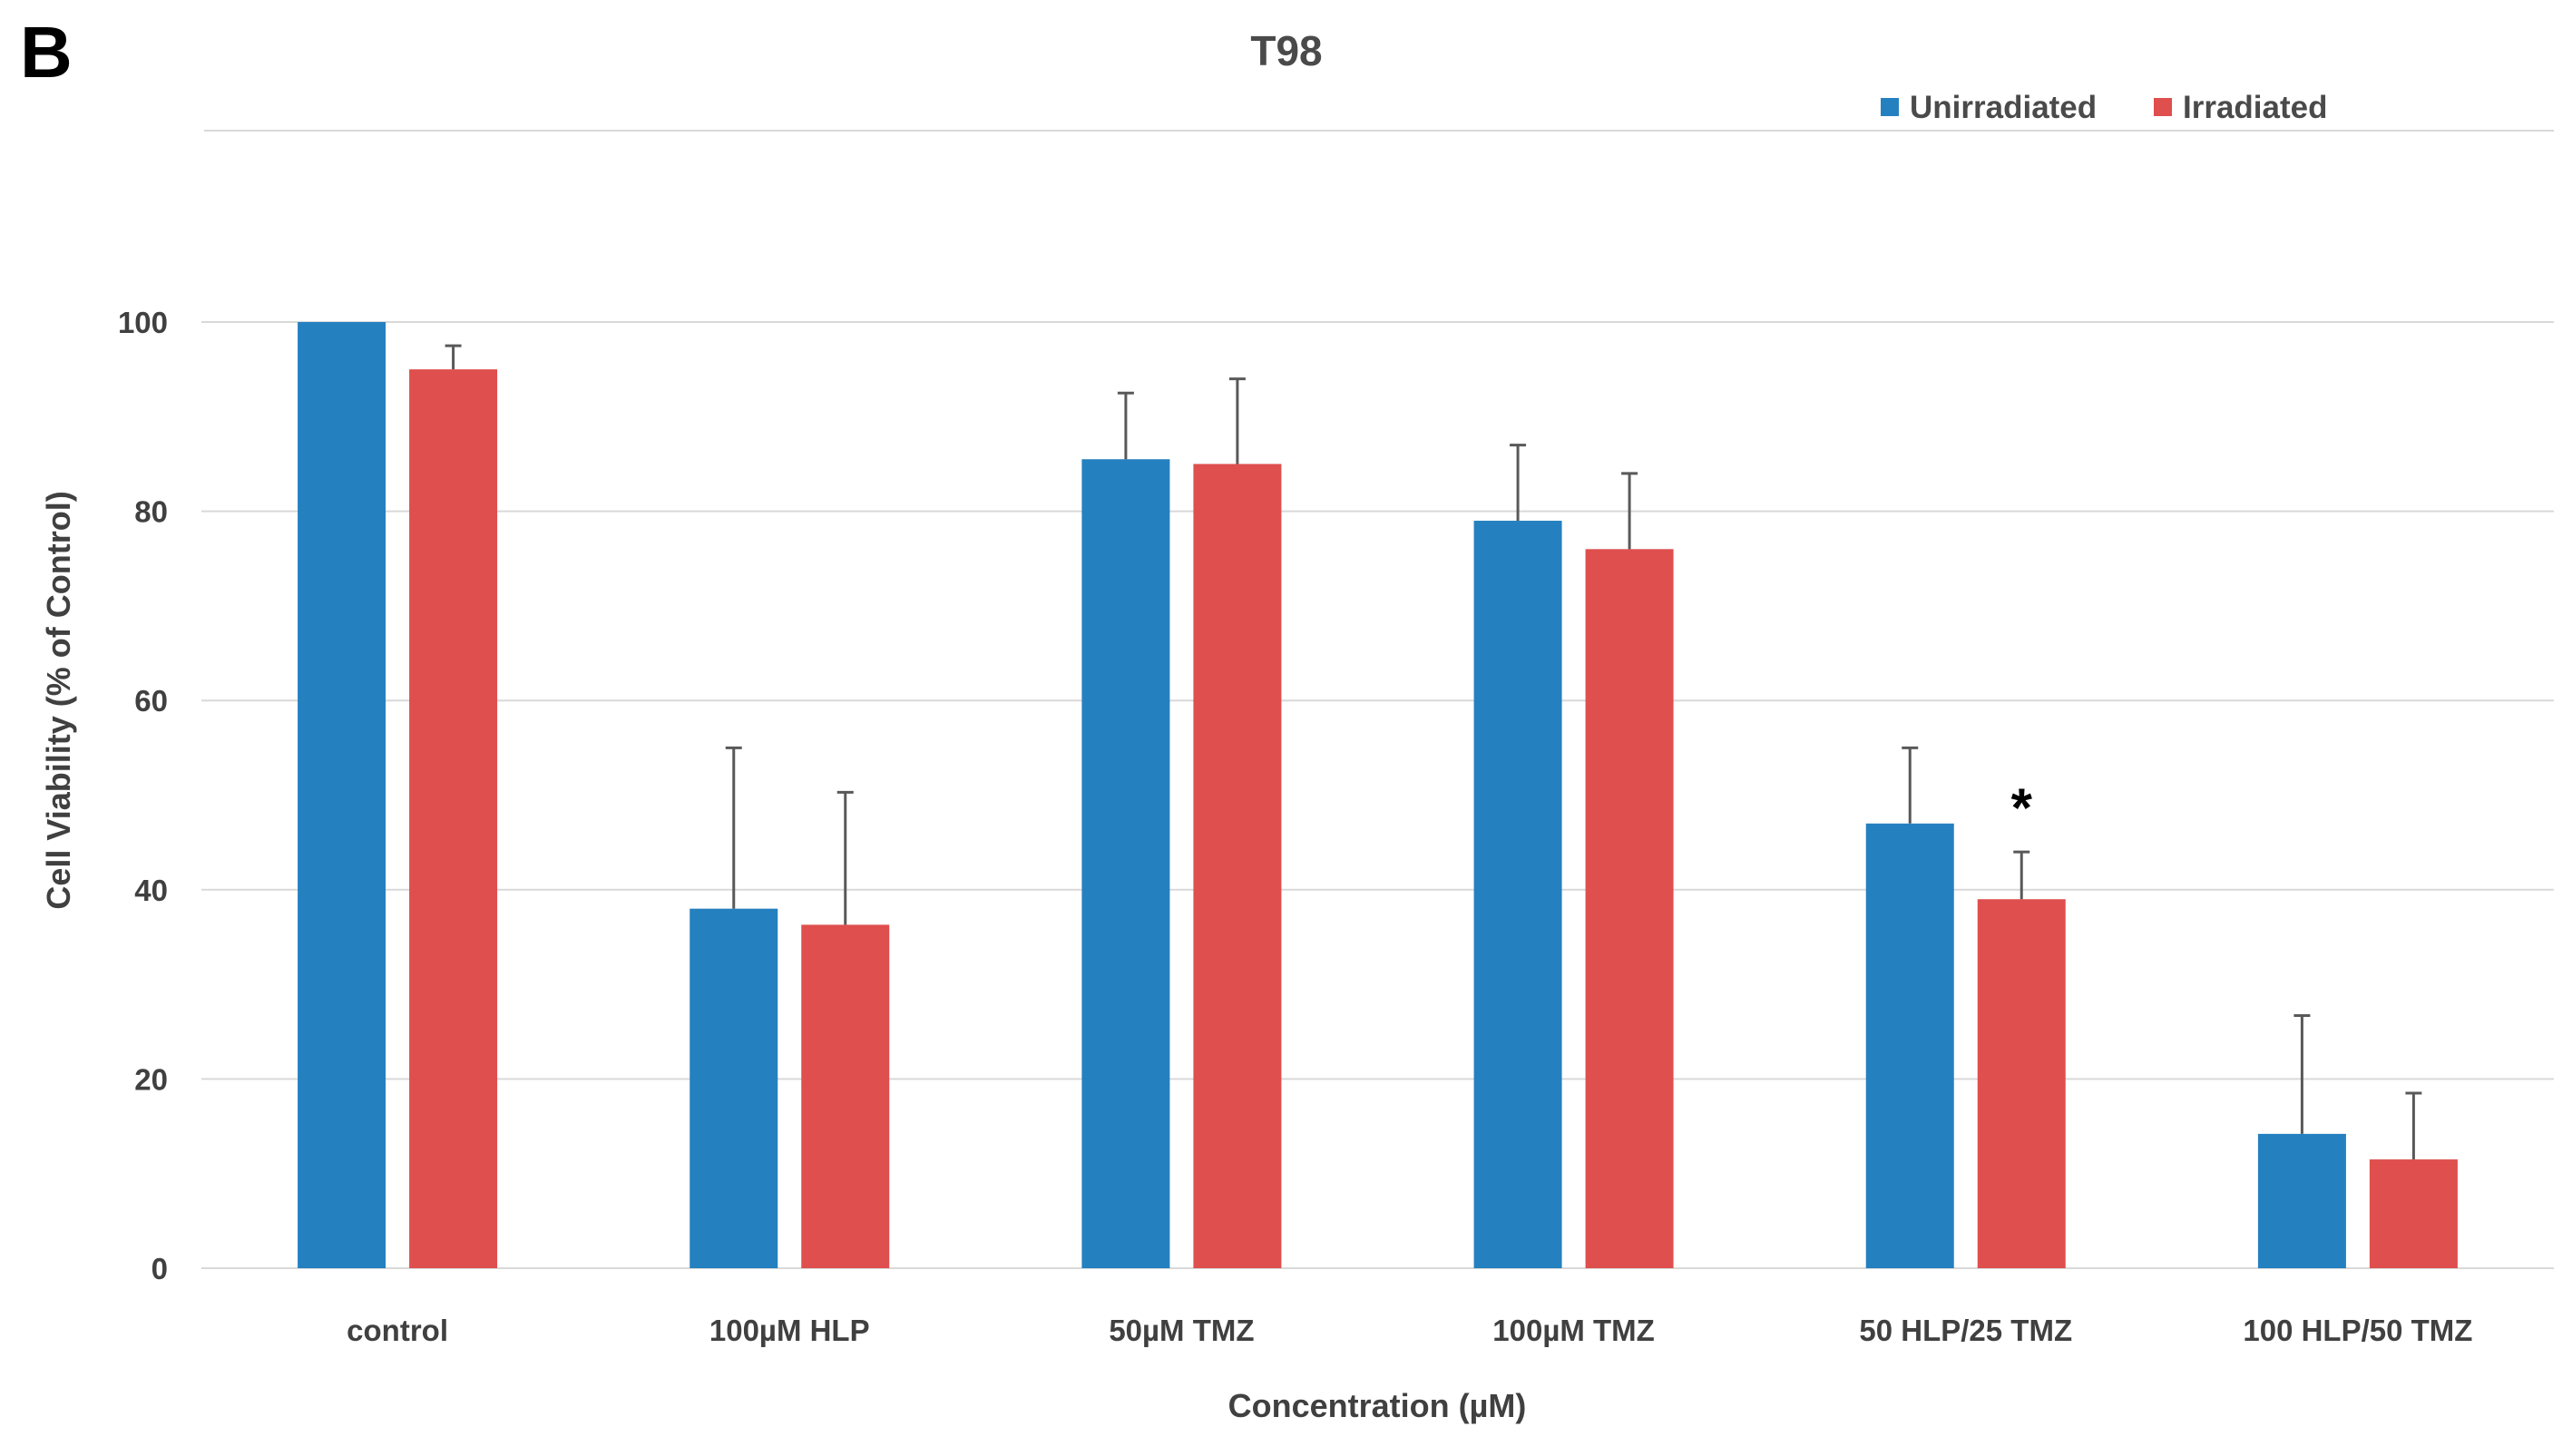 The height and width of the screenshot is (1456, 2572). What do you see at coordinates (151, 1079) in the screenshot?
I see `y-tick-label-20: 20` at bounding box center [151, 1079].